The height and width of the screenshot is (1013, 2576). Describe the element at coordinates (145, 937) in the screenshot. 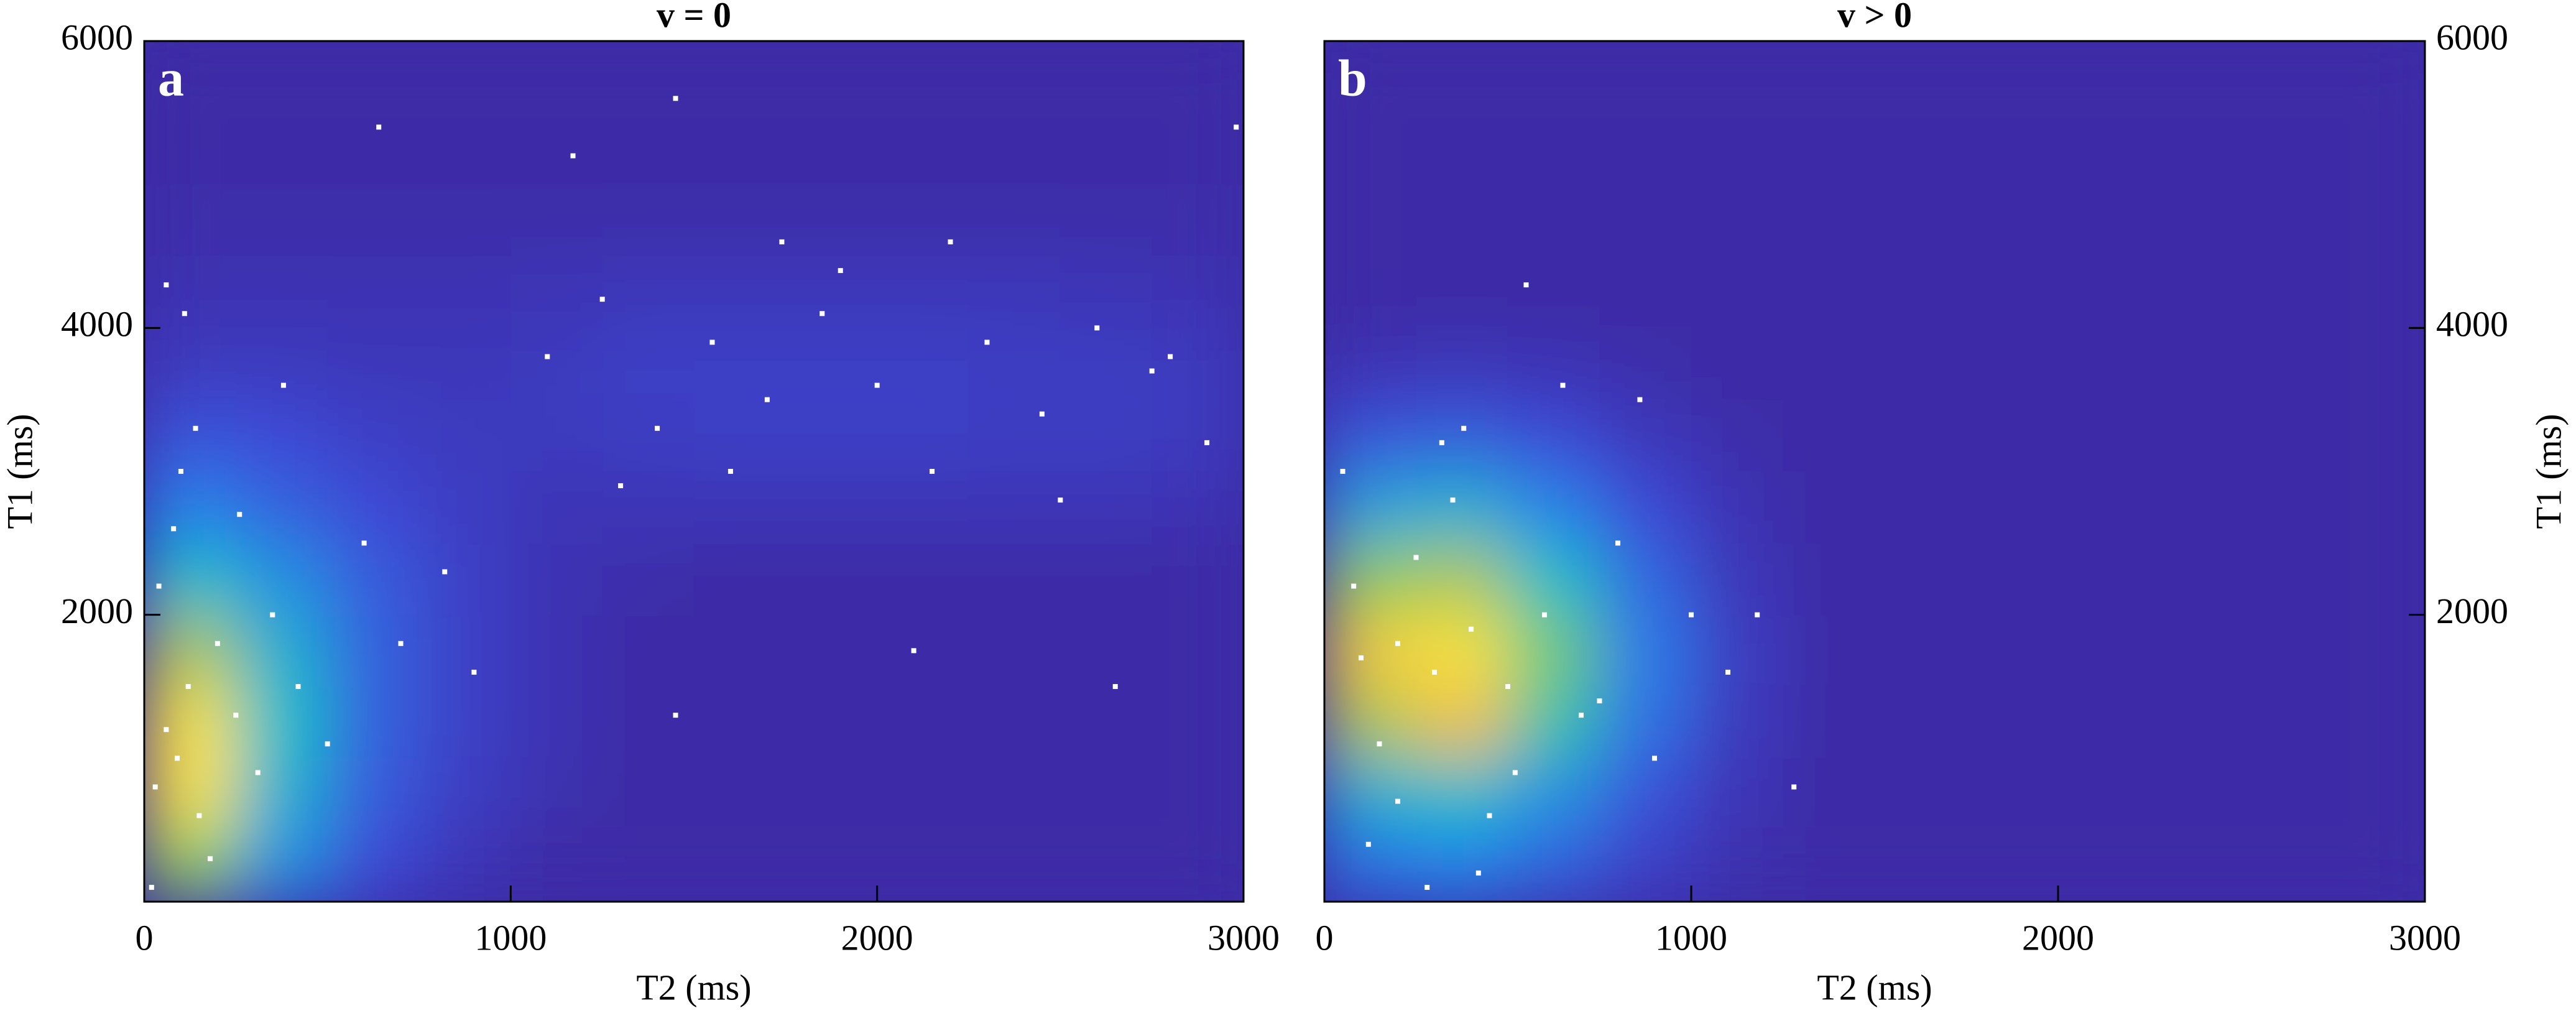

I see `x-tick-label: 0` at that location.